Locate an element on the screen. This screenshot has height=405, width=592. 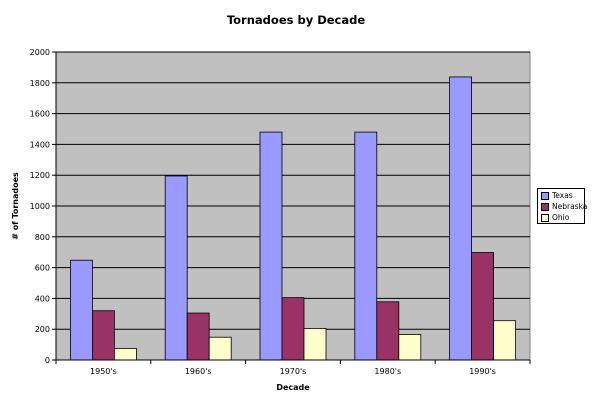
x-axis: 1950's 1960's 1970's 1980's 1990's is located at coordinates (293, 367).